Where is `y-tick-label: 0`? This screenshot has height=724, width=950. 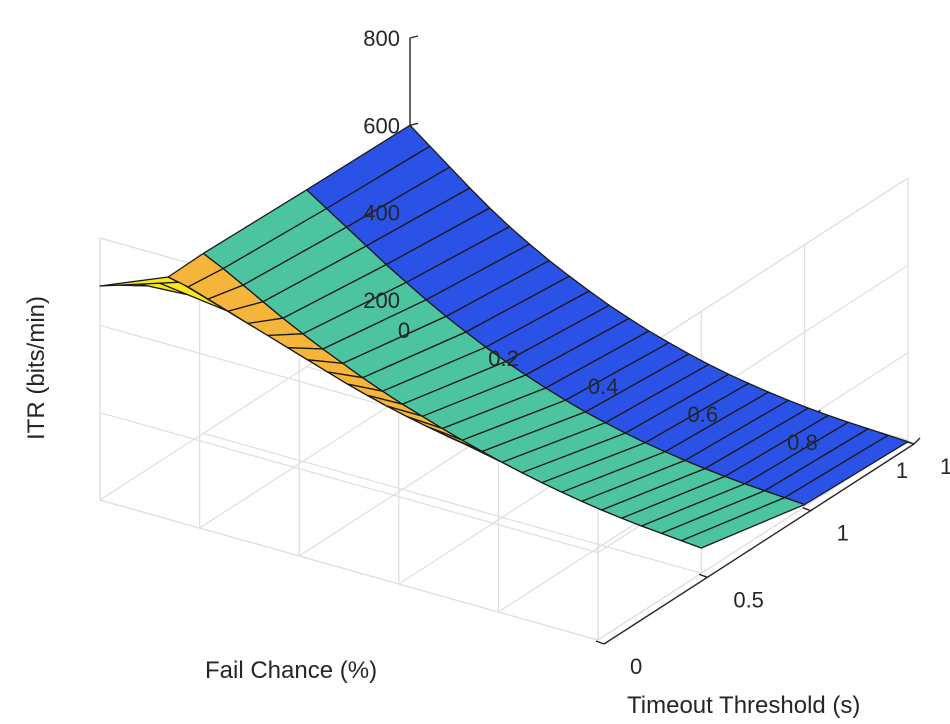
y-tick-label: 0 is located at coordinates (636, 666).